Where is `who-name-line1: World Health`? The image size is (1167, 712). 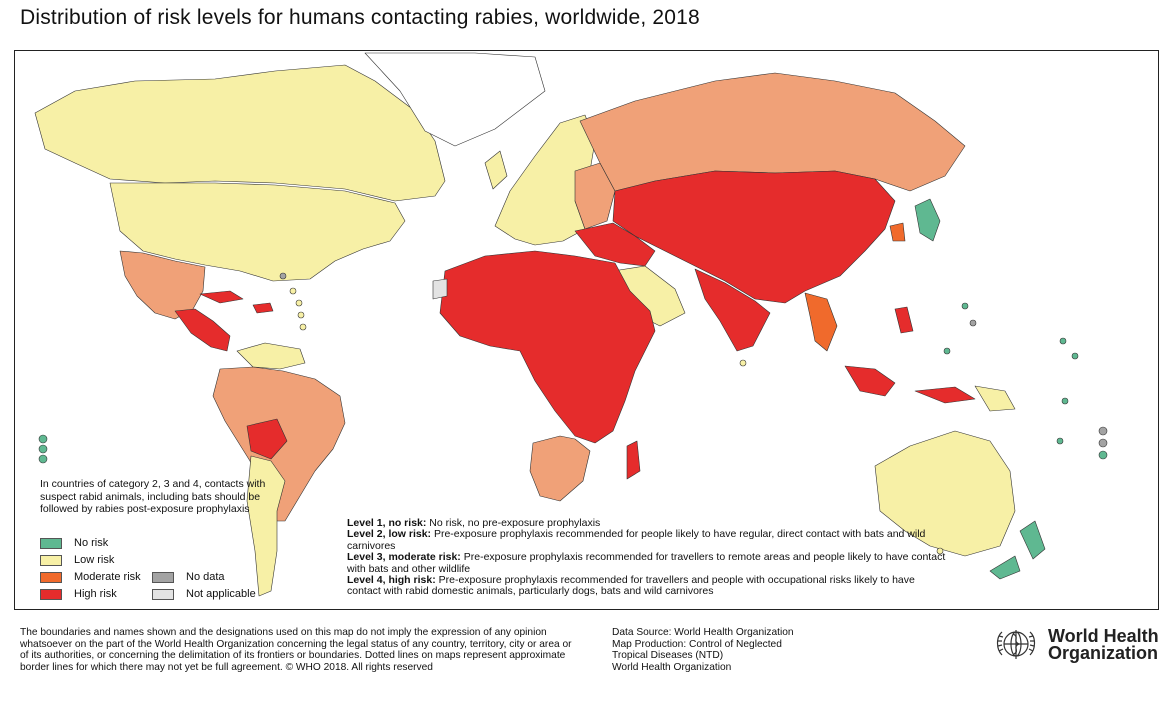
who-name-line1: World Health is located at coordinates (1103, 636).